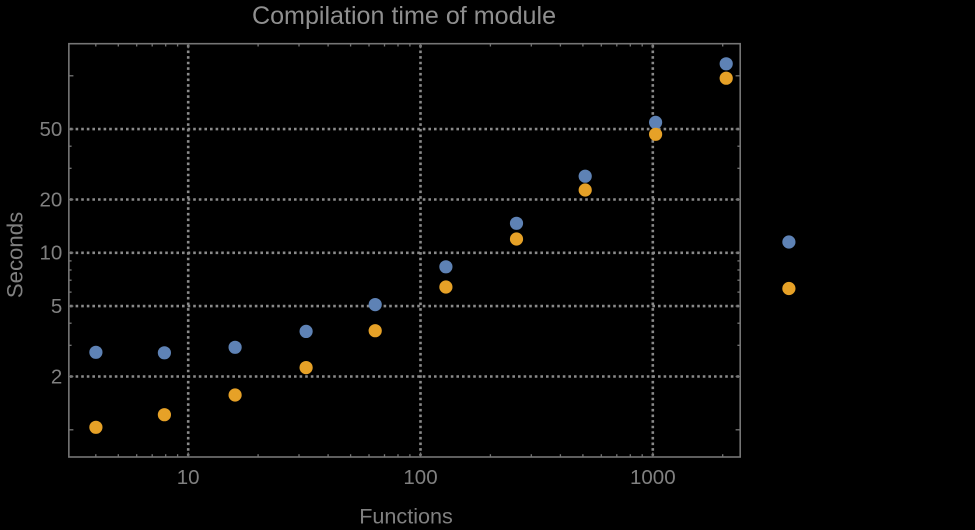 Image resolution: width=975 pixels, height=530 pixels. I want to click on svg-text: 5, so click(56, 306).